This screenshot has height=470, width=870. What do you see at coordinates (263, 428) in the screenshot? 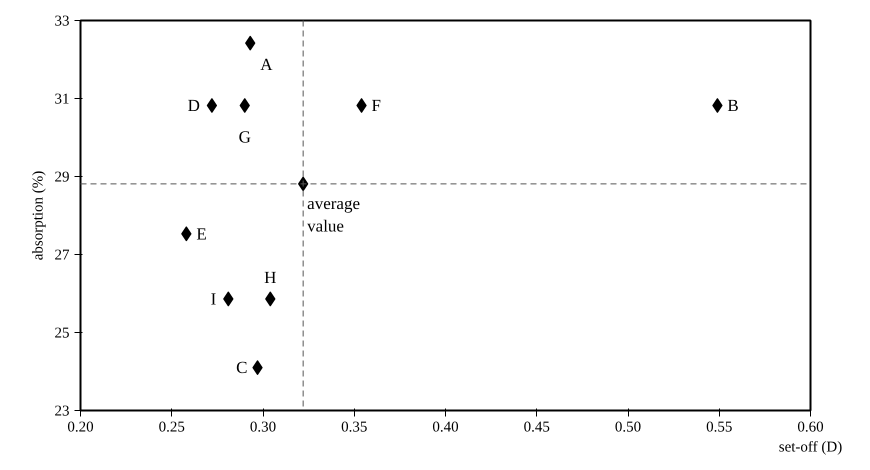
I see `x-tick-label: 0.30` at bounding box center [263, 428].